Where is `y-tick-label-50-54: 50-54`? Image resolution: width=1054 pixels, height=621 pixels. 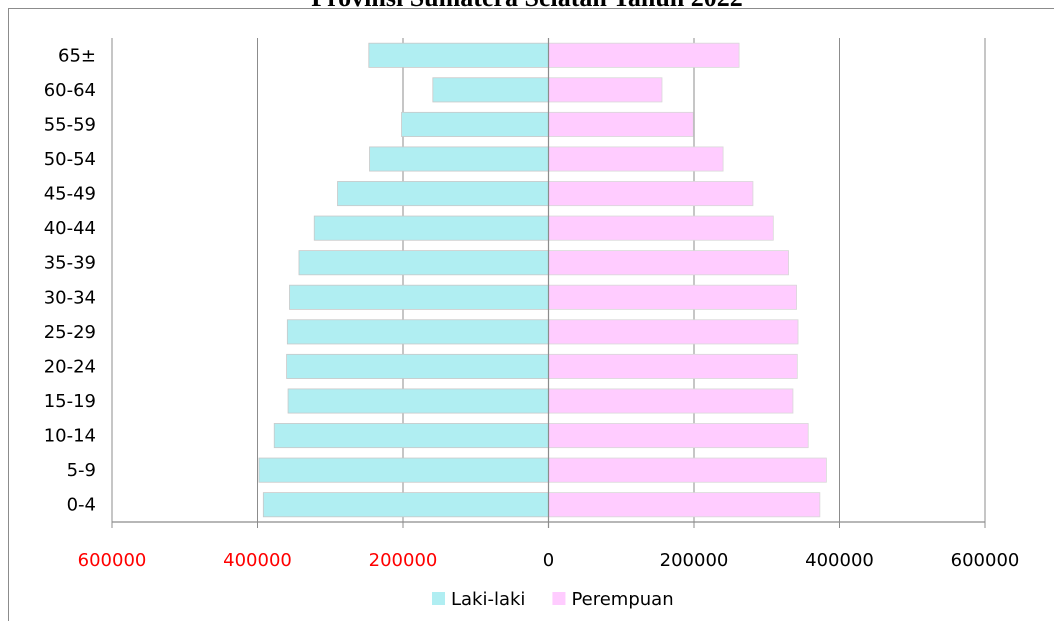
y-tick-label-50-54: 50-54 is located at coordinates (70, 159).